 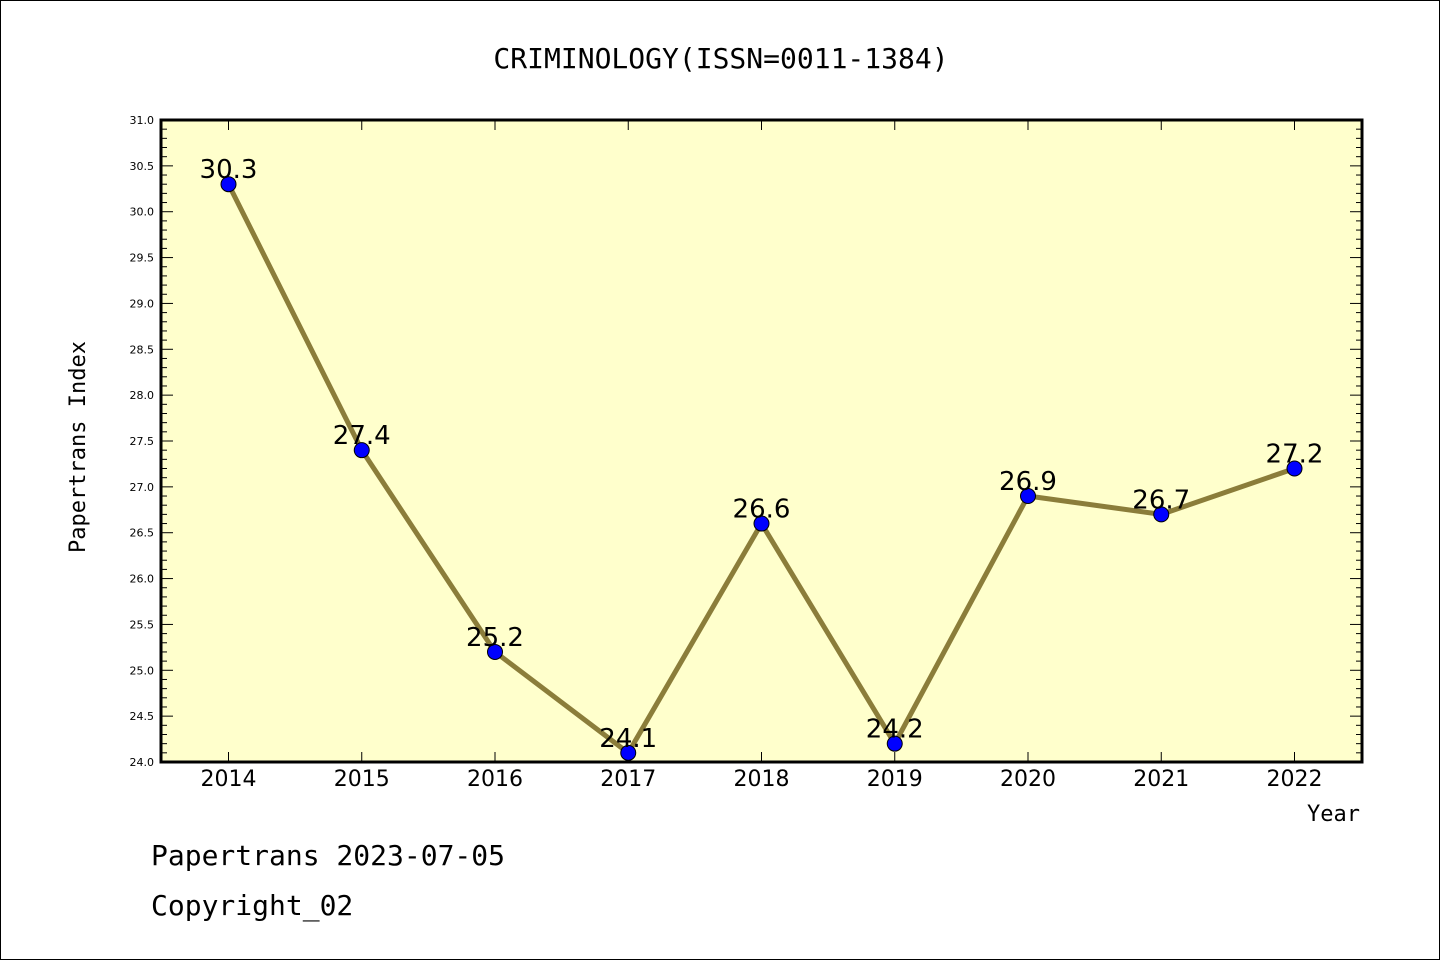 I want to click on x-tick-label: 2020, so click(x=1028, y=779).